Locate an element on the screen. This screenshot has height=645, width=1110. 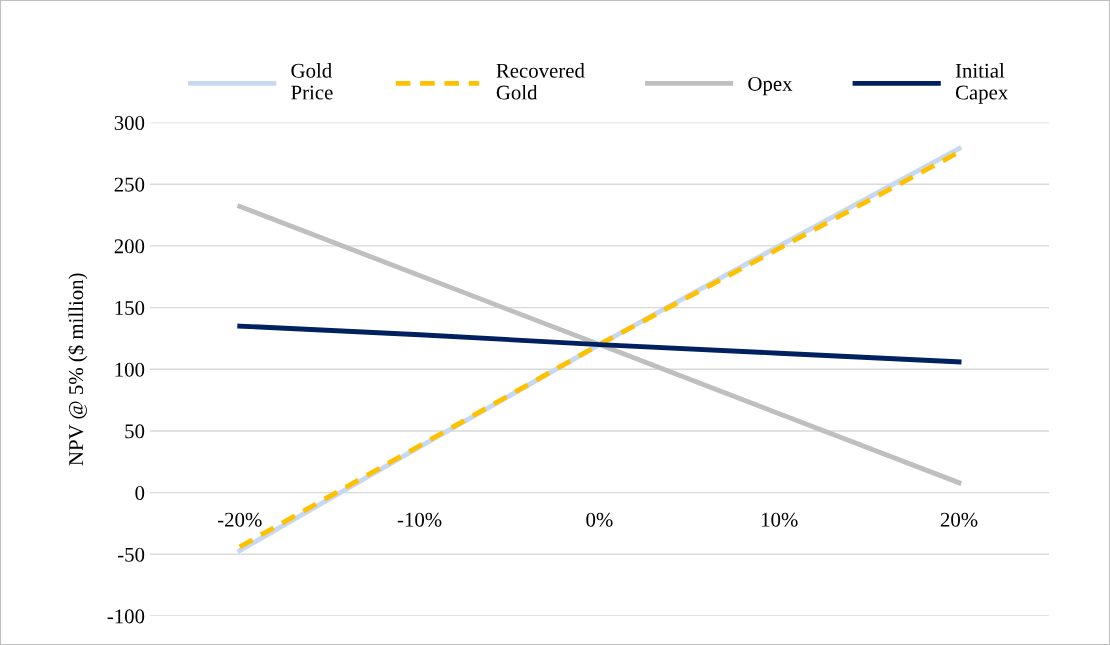
x-tick-label: 20% is located at coordinates (959, 519).